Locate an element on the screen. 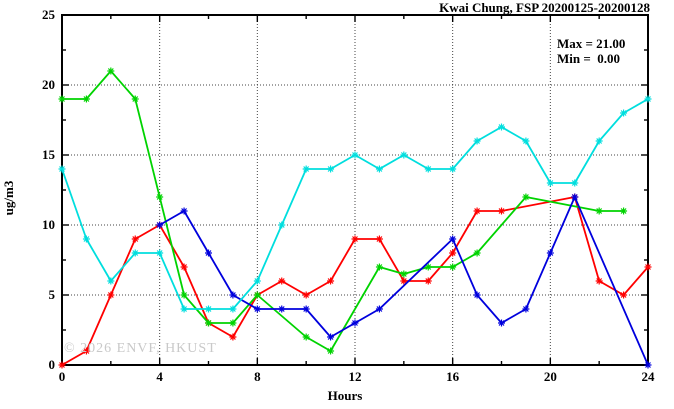 This screenshot has height=409, width=674. x-tick-label: 20 is located at coordinates (550, 376).